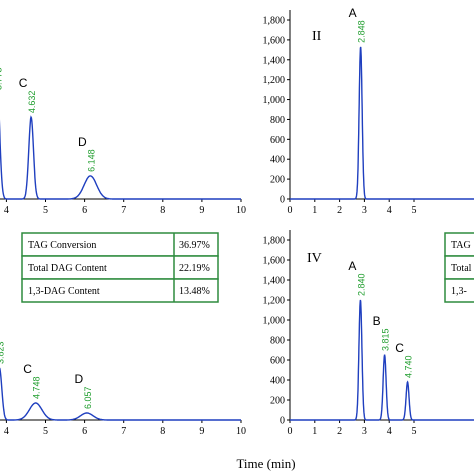  What do you see at coordinates (194, 291) in the screenshot?
I see `table-cell-value: 13.48%` at bounding box center [194, 291].